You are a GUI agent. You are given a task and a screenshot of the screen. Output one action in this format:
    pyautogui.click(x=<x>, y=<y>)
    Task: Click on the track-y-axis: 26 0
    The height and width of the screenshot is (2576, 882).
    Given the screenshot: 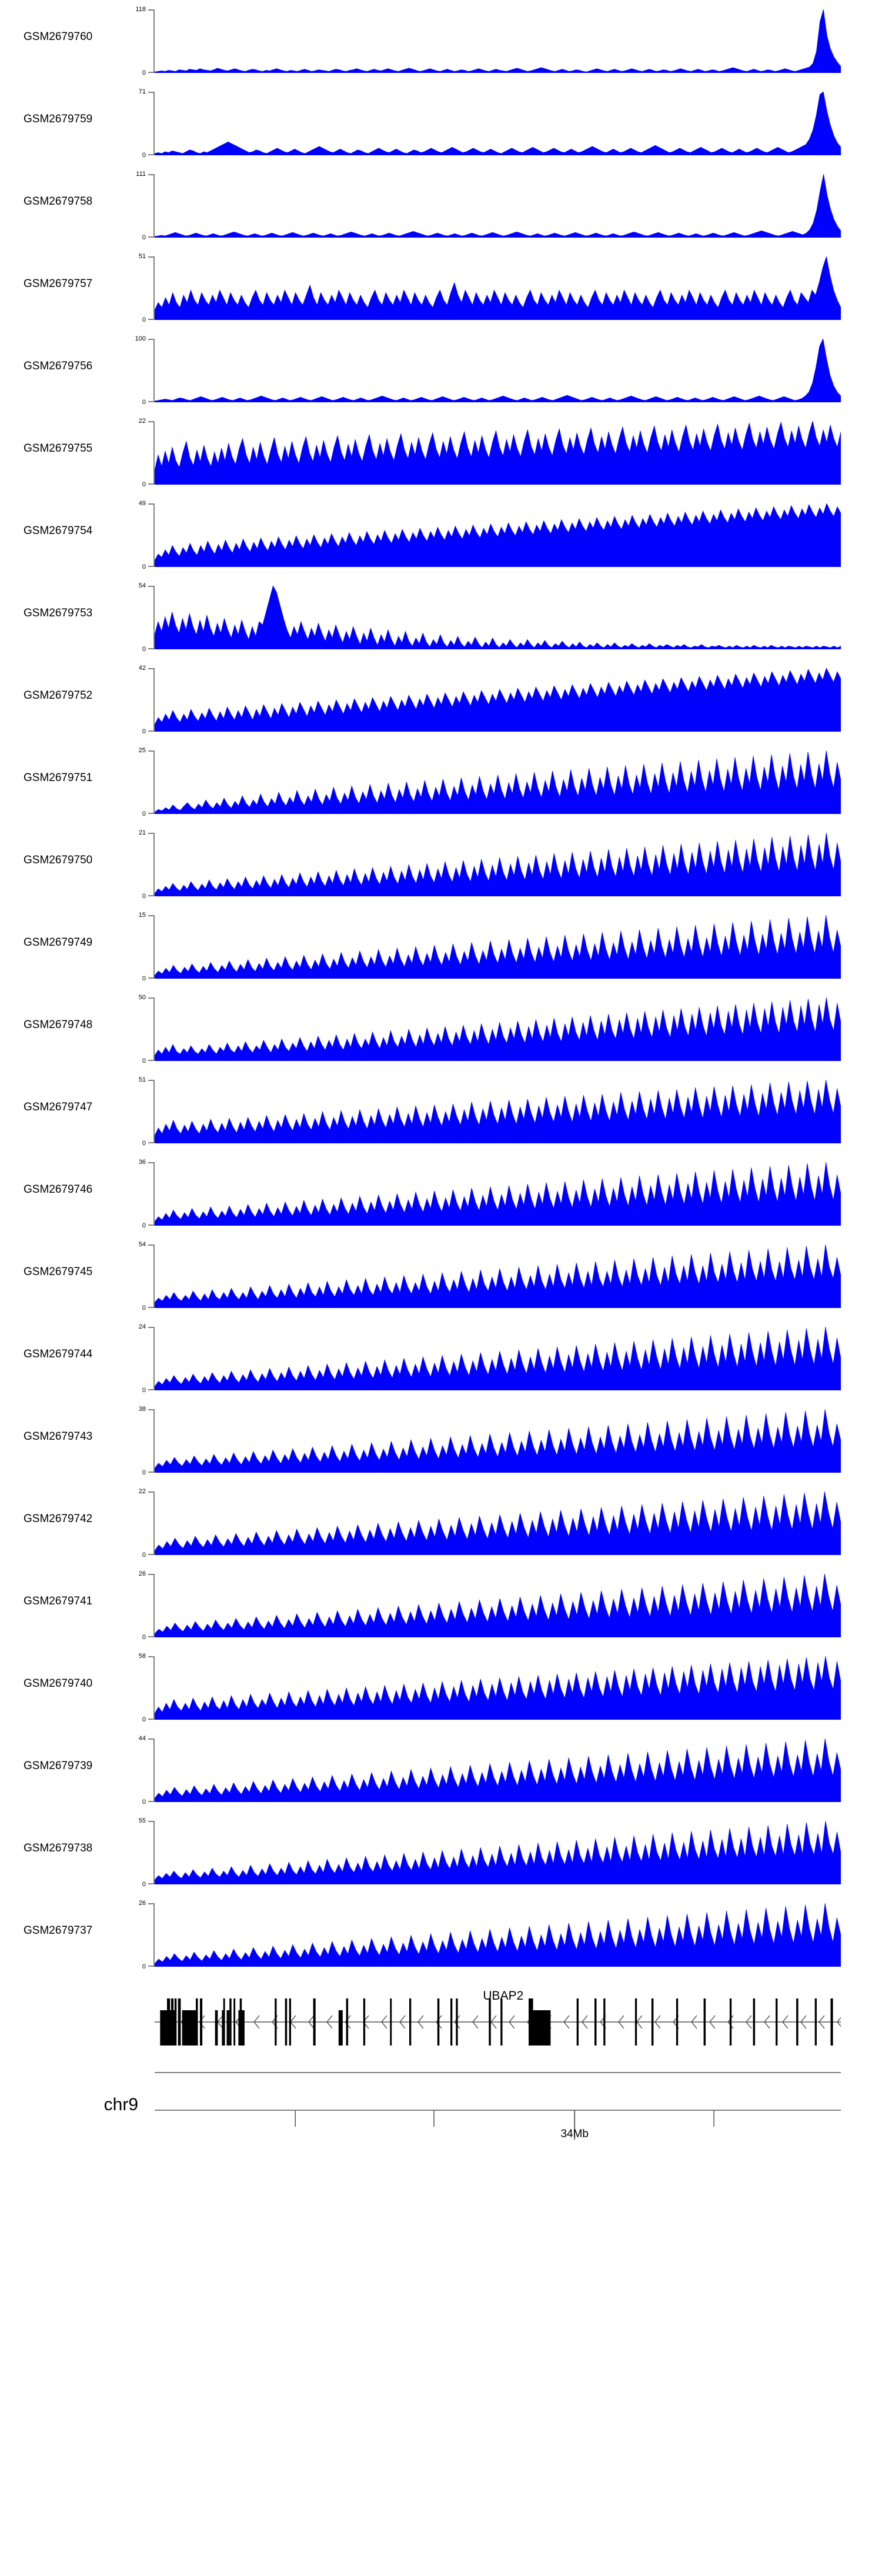 What is the action you would take?
    pyautogui.click(x=137, y=1935)
    